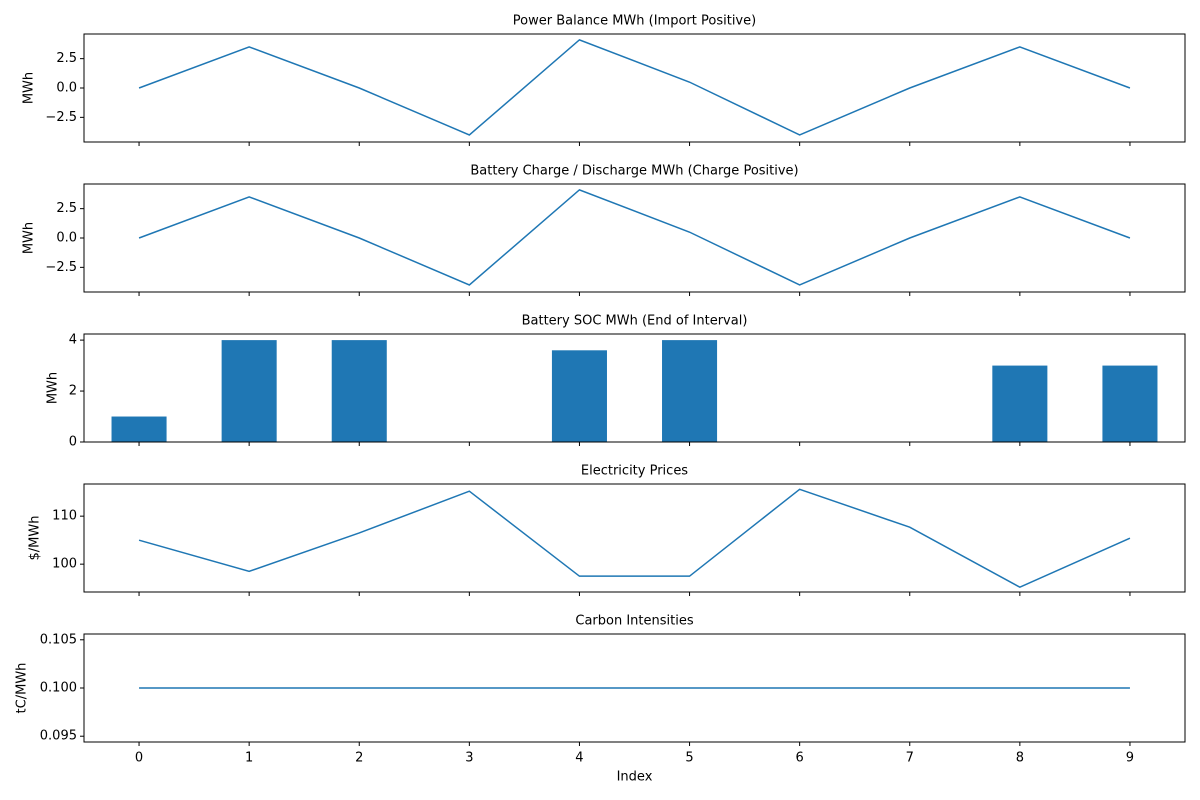  Describe the element at coordinates (73, 391) in the screenshot. I see `y-tick-label: 2` at that location.